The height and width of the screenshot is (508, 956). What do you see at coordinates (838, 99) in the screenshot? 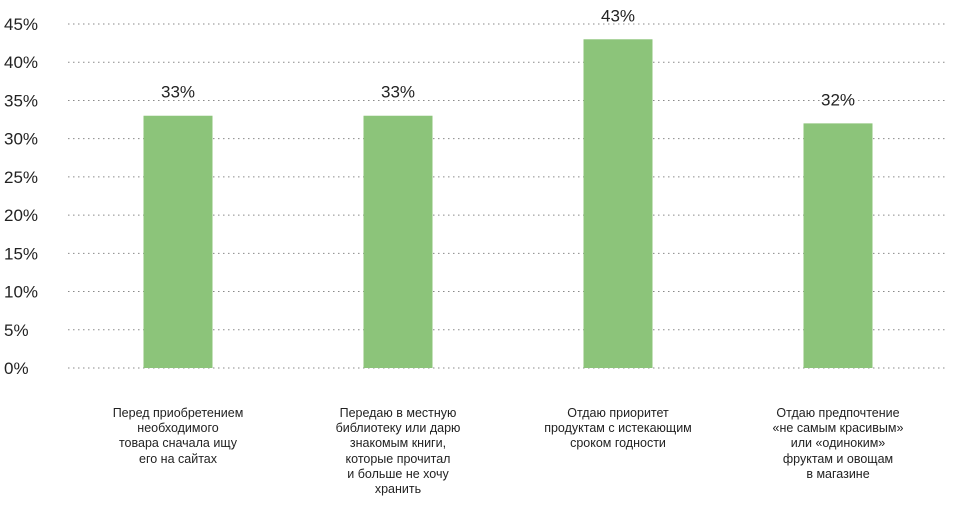
I see `data-label: 32%` at bounding box center [838, 99].